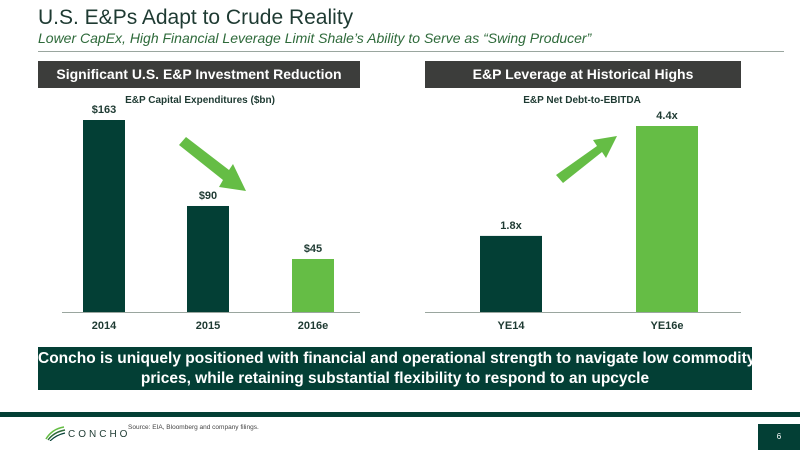 The height and width of the screenshot is (450, 800). What do you see at coordinates (586, 159) in the screenshot?
I see `up-arrow-icon` at bounding box center [586, 159].